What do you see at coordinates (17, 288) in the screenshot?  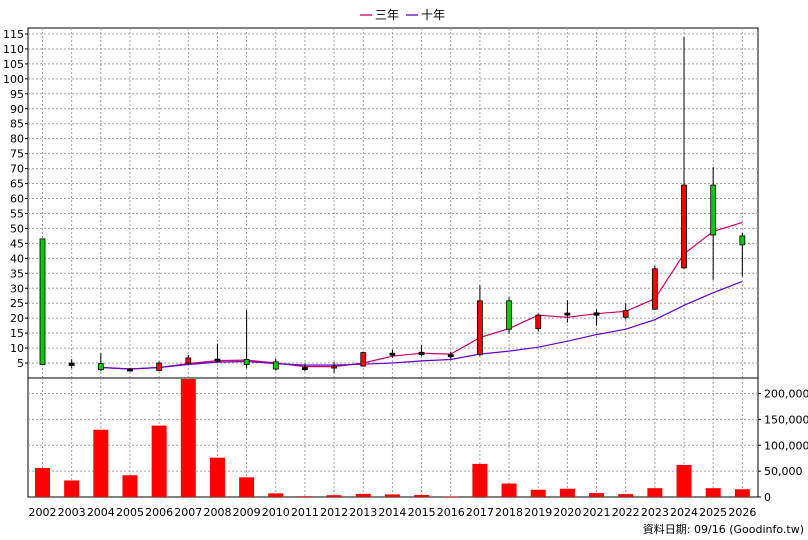 I see `price-tick-label: 30` at bounding box center [17, 288].